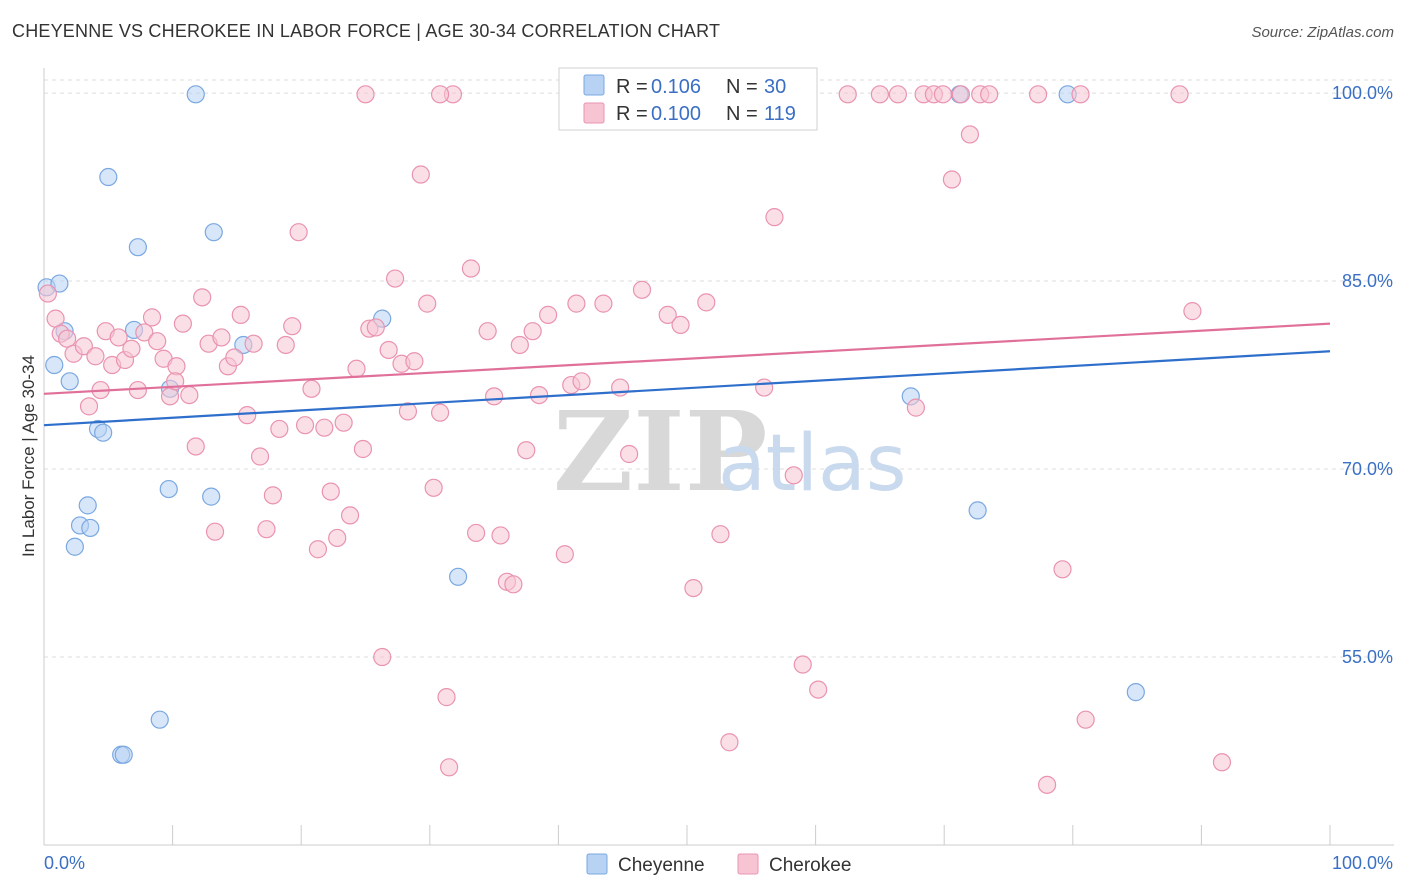  I want to click on trend-lines, so click(687, 374).